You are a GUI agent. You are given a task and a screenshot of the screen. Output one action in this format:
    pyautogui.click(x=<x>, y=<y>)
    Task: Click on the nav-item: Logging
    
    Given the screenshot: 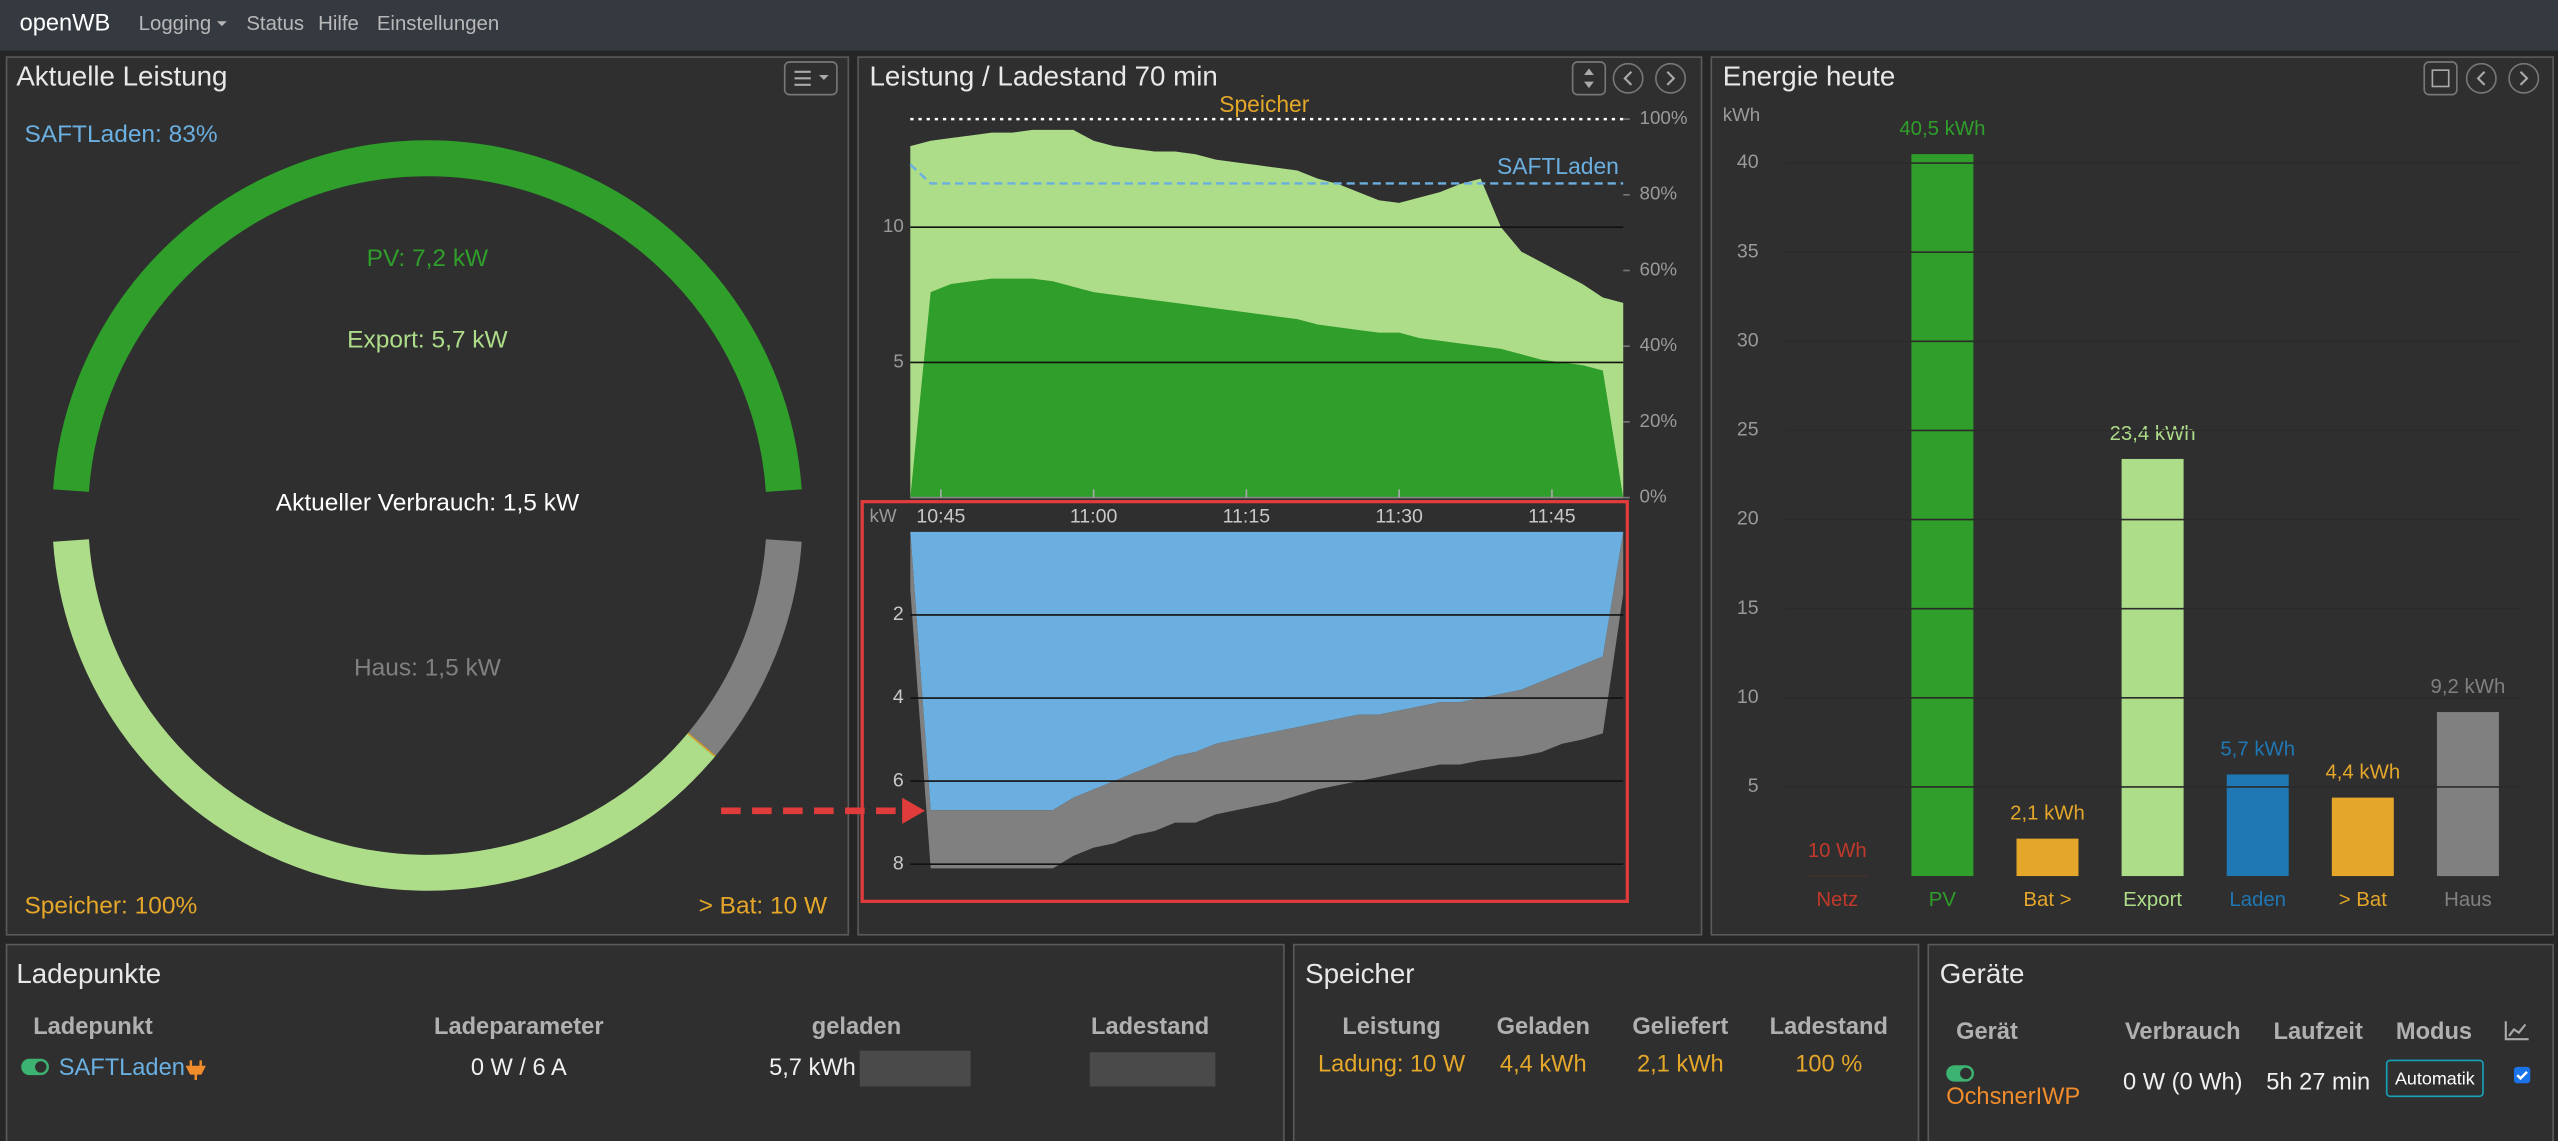 What is the action you would take?
    pyautogui.click(x=175, y=24)
    